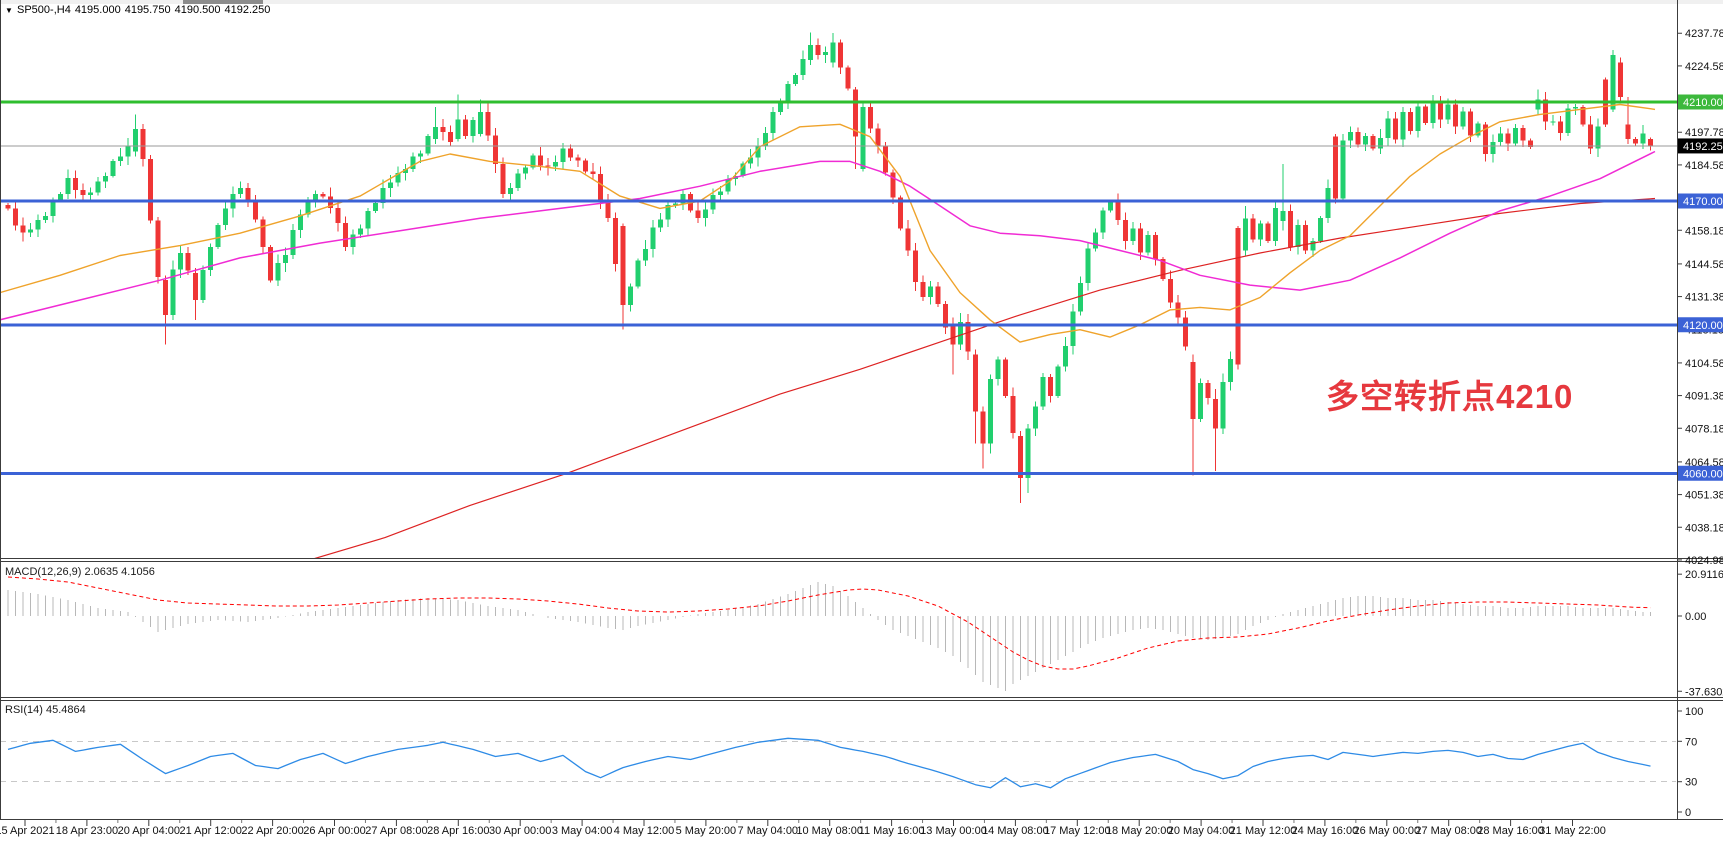  What do you see at coordinates (1704, 133) in the screenshot?
I see `price-axis-label: 4197.780` at bounding box center [1704, 133].